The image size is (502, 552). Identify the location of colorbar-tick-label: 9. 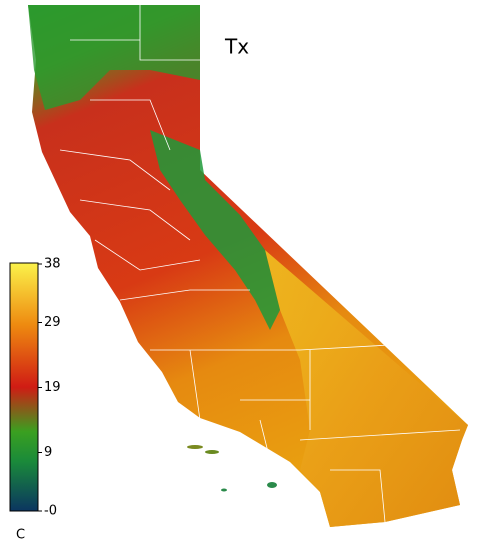
(48, 452).